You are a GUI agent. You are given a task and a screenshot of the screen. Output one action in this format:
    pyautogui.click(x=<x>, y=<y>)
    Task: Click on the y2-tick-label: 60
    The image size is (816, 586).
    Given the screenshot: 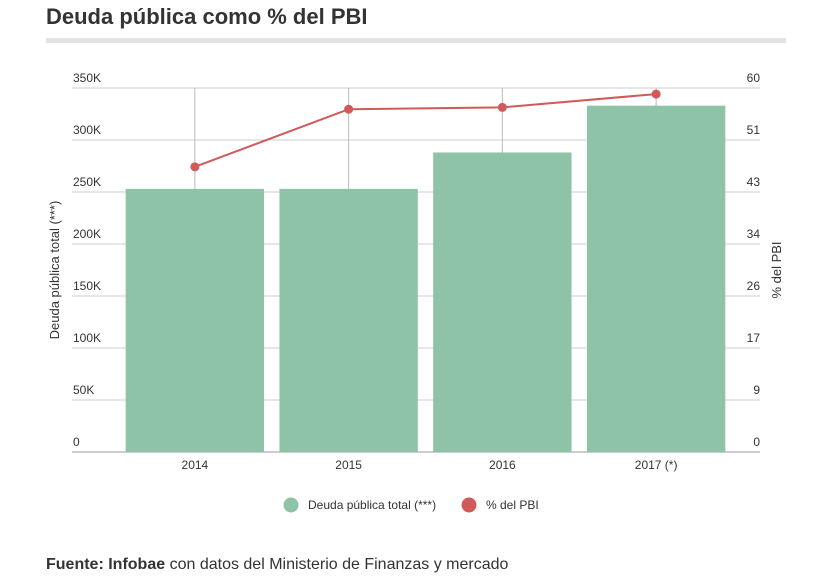 What is the action you would take?
    pyautogui.click(x=754, y=78)
    